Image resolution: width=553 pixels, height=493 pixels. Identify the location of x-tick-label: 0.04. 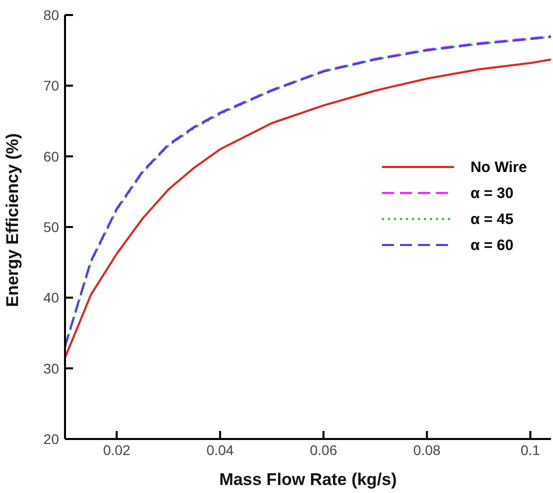
(220, 450).